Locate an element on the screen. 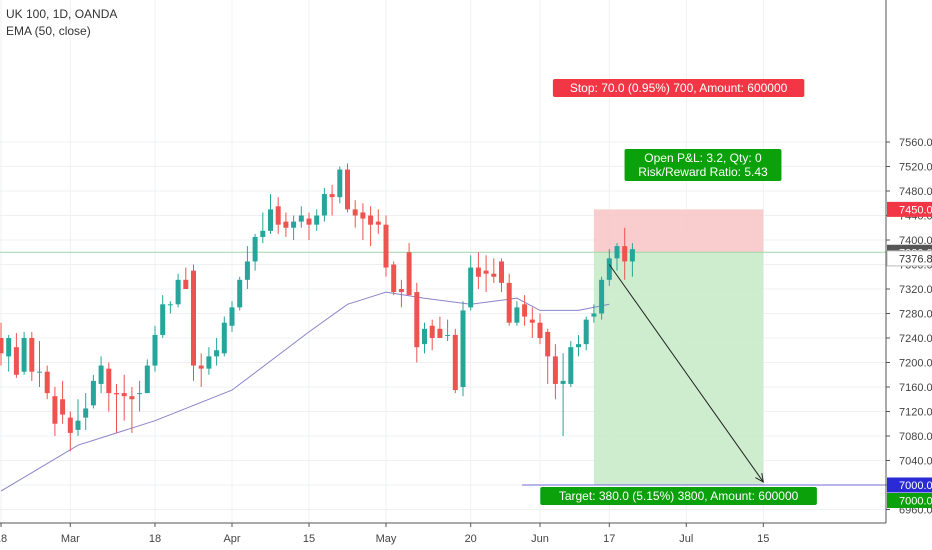 This screenshot has width=932, height=550. last-price-tag-text: 7376.8 is located at coordinates (915, 259).